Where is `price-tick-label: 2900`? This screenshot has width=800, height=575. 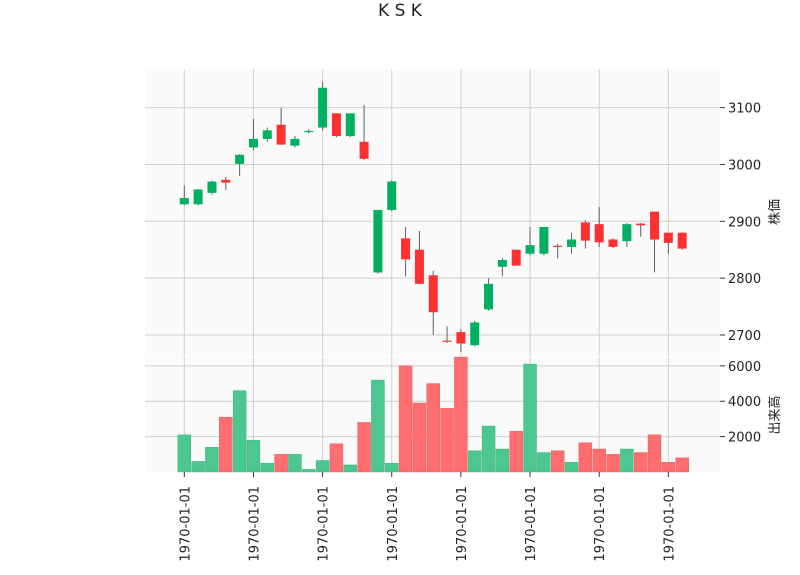 price-tick-label: 2900 is located at coordinates (744, 222).